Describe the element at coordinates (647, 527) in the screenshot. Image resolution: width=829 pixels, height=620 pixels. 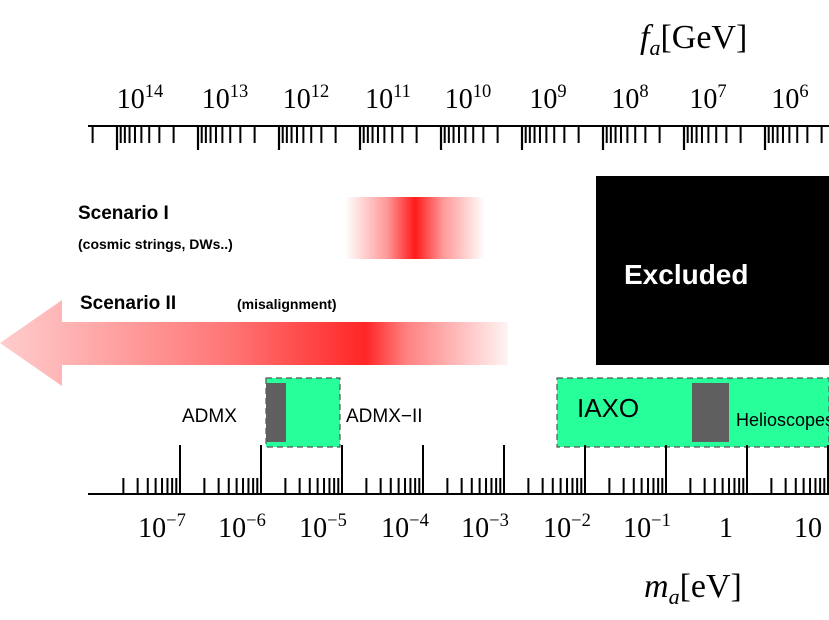
I see `tick-label: 10⁻¹` at that location.